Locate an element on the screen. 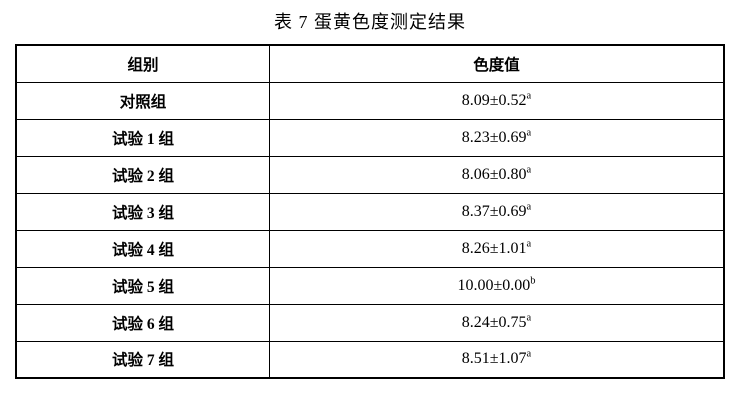 This screenshot has width=740, height=417. value-cell: 8.23±0.69a is located at coordinates (496, 137).